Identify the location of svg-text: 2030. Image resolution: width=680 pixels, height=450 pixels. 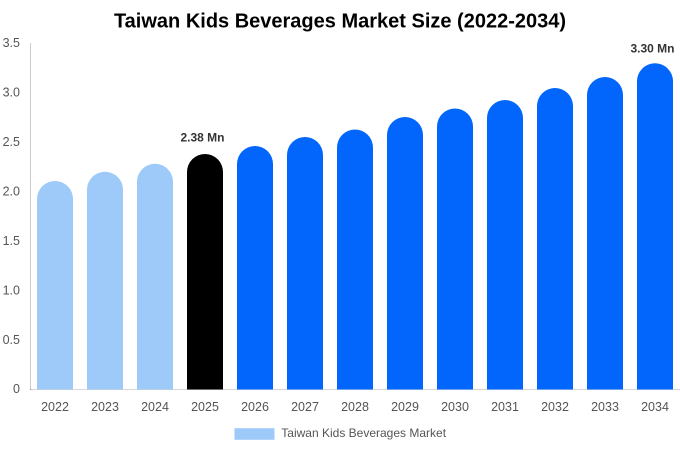
(455, 407).